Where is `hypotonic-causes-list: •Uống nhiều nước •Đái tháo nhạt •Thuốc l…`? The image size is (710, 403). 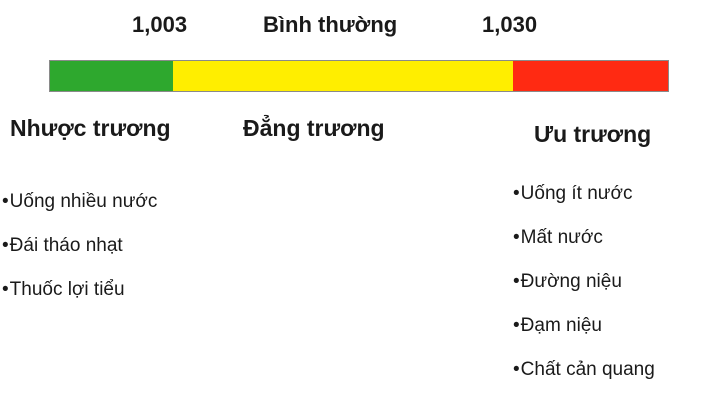 hypotonic-causes-list: •Uống nhiều nước •Đái tháo nhạt •Thuốc l… is located at coordinates (79, 257).